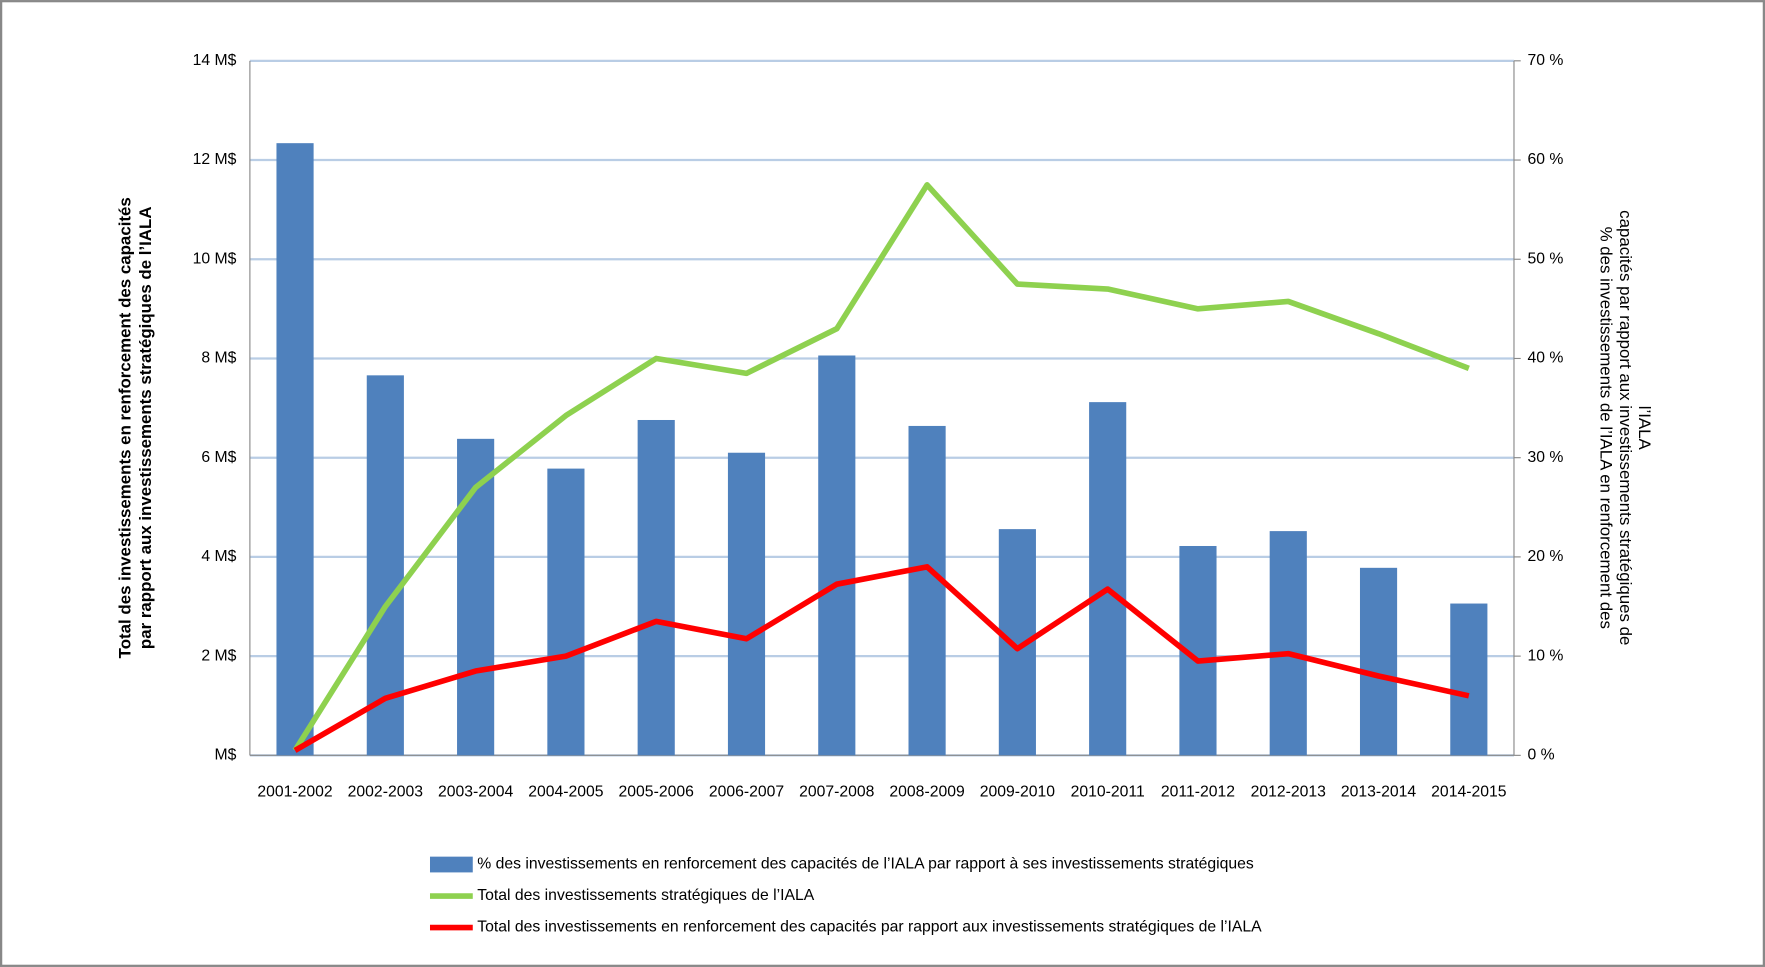 This screenshot has width=1765, height=967. What do you see at coordinates (225, 754) in the screenshot?
I see `y-tick-label: M$` at bounding box center [225, 754].